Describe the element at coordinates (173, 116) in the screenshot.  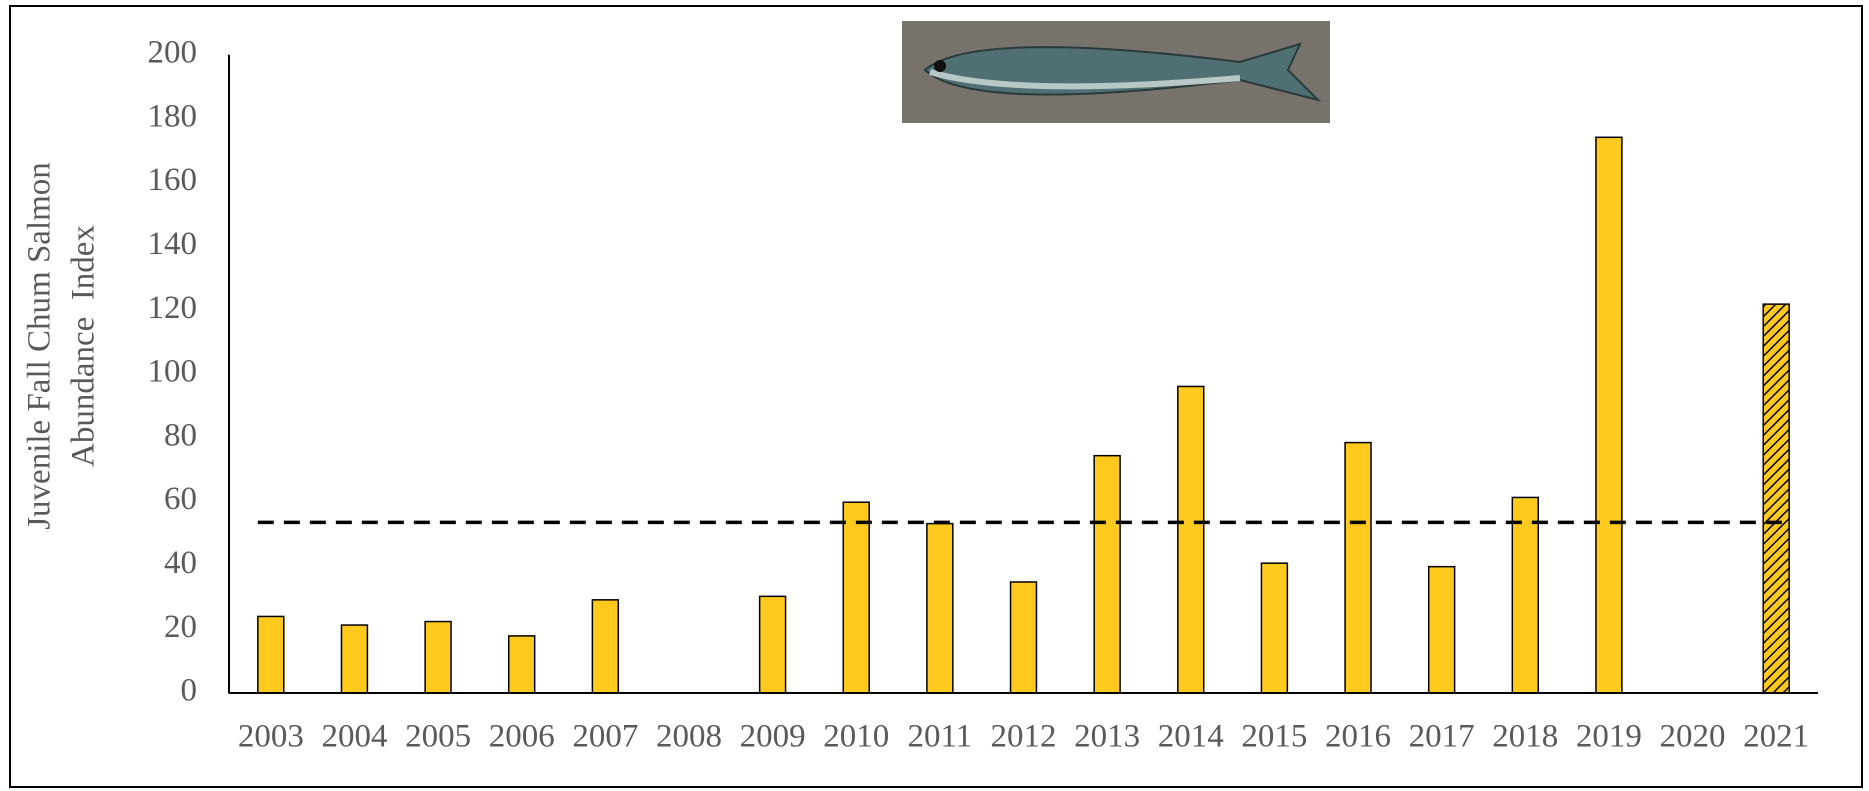
I see `y-tick-label: 180` at that location.